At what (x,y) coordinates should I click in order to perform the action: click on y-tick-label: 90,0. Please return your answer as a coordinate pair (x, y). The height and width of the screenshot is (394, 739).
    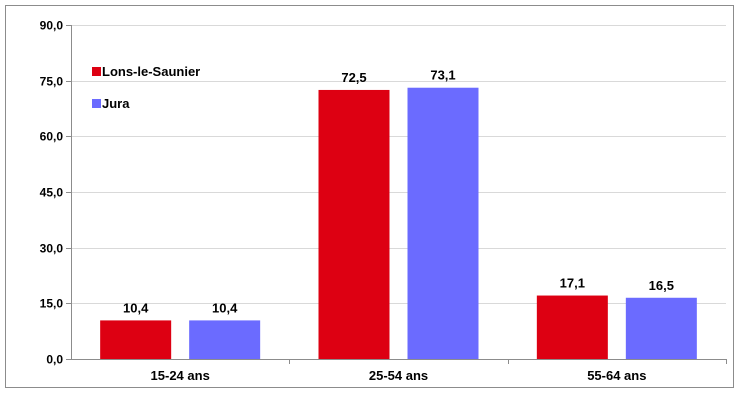
    Looking at the image, I should click on (52, 26).